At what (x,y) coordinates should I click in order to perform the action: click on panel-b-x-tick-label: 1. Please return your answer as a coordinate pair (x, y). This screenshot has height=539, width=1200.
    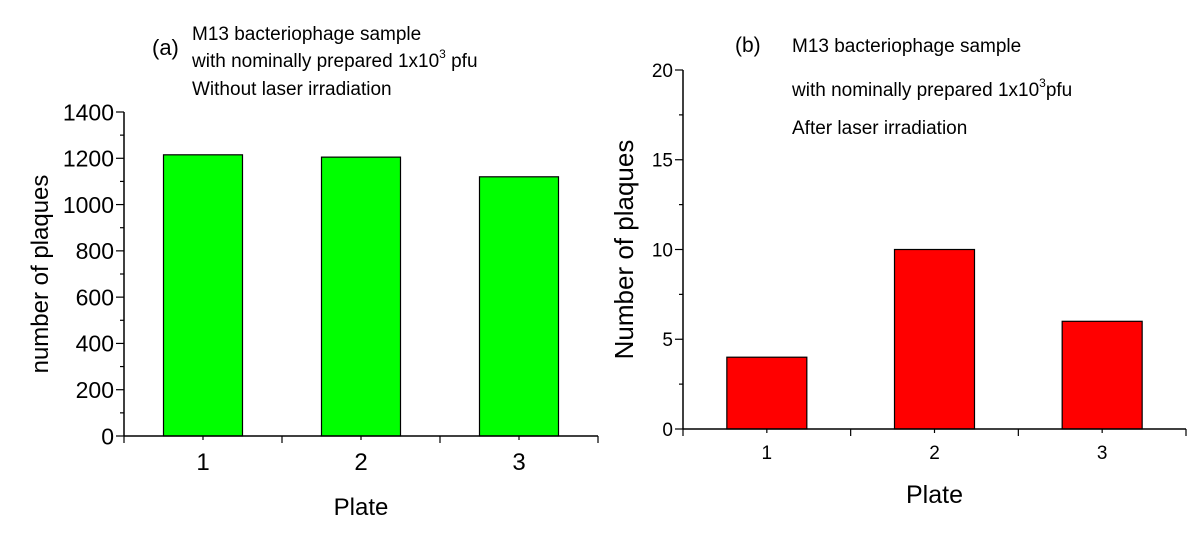
    Looking at the image, I should click on (767, 453).